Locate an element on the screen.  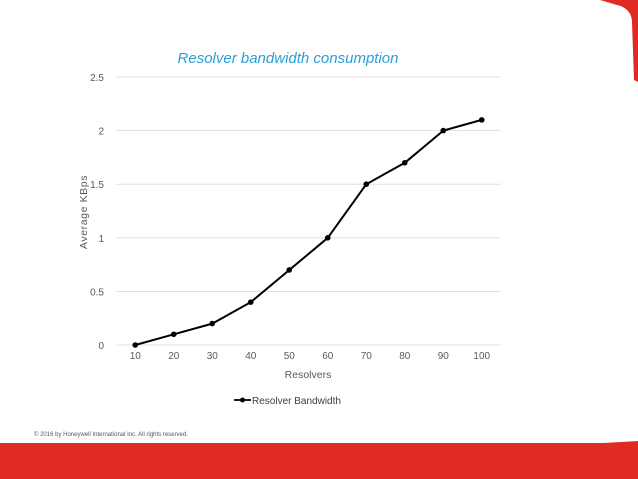
chart-title: Resolver bandwidth consumption is located at coordinates (288, 58).